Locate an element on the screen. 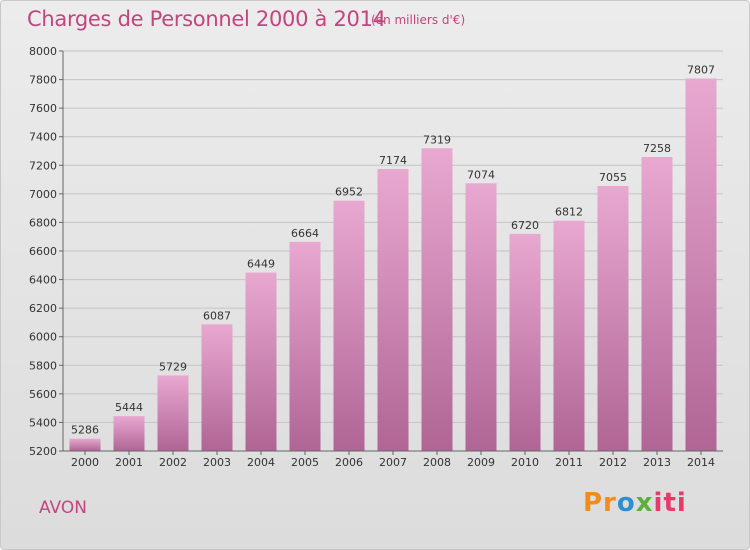 Image resolution: width=750 pixels, height=550 pixels. data-label: 7055 is located at coordinates (613, 177).